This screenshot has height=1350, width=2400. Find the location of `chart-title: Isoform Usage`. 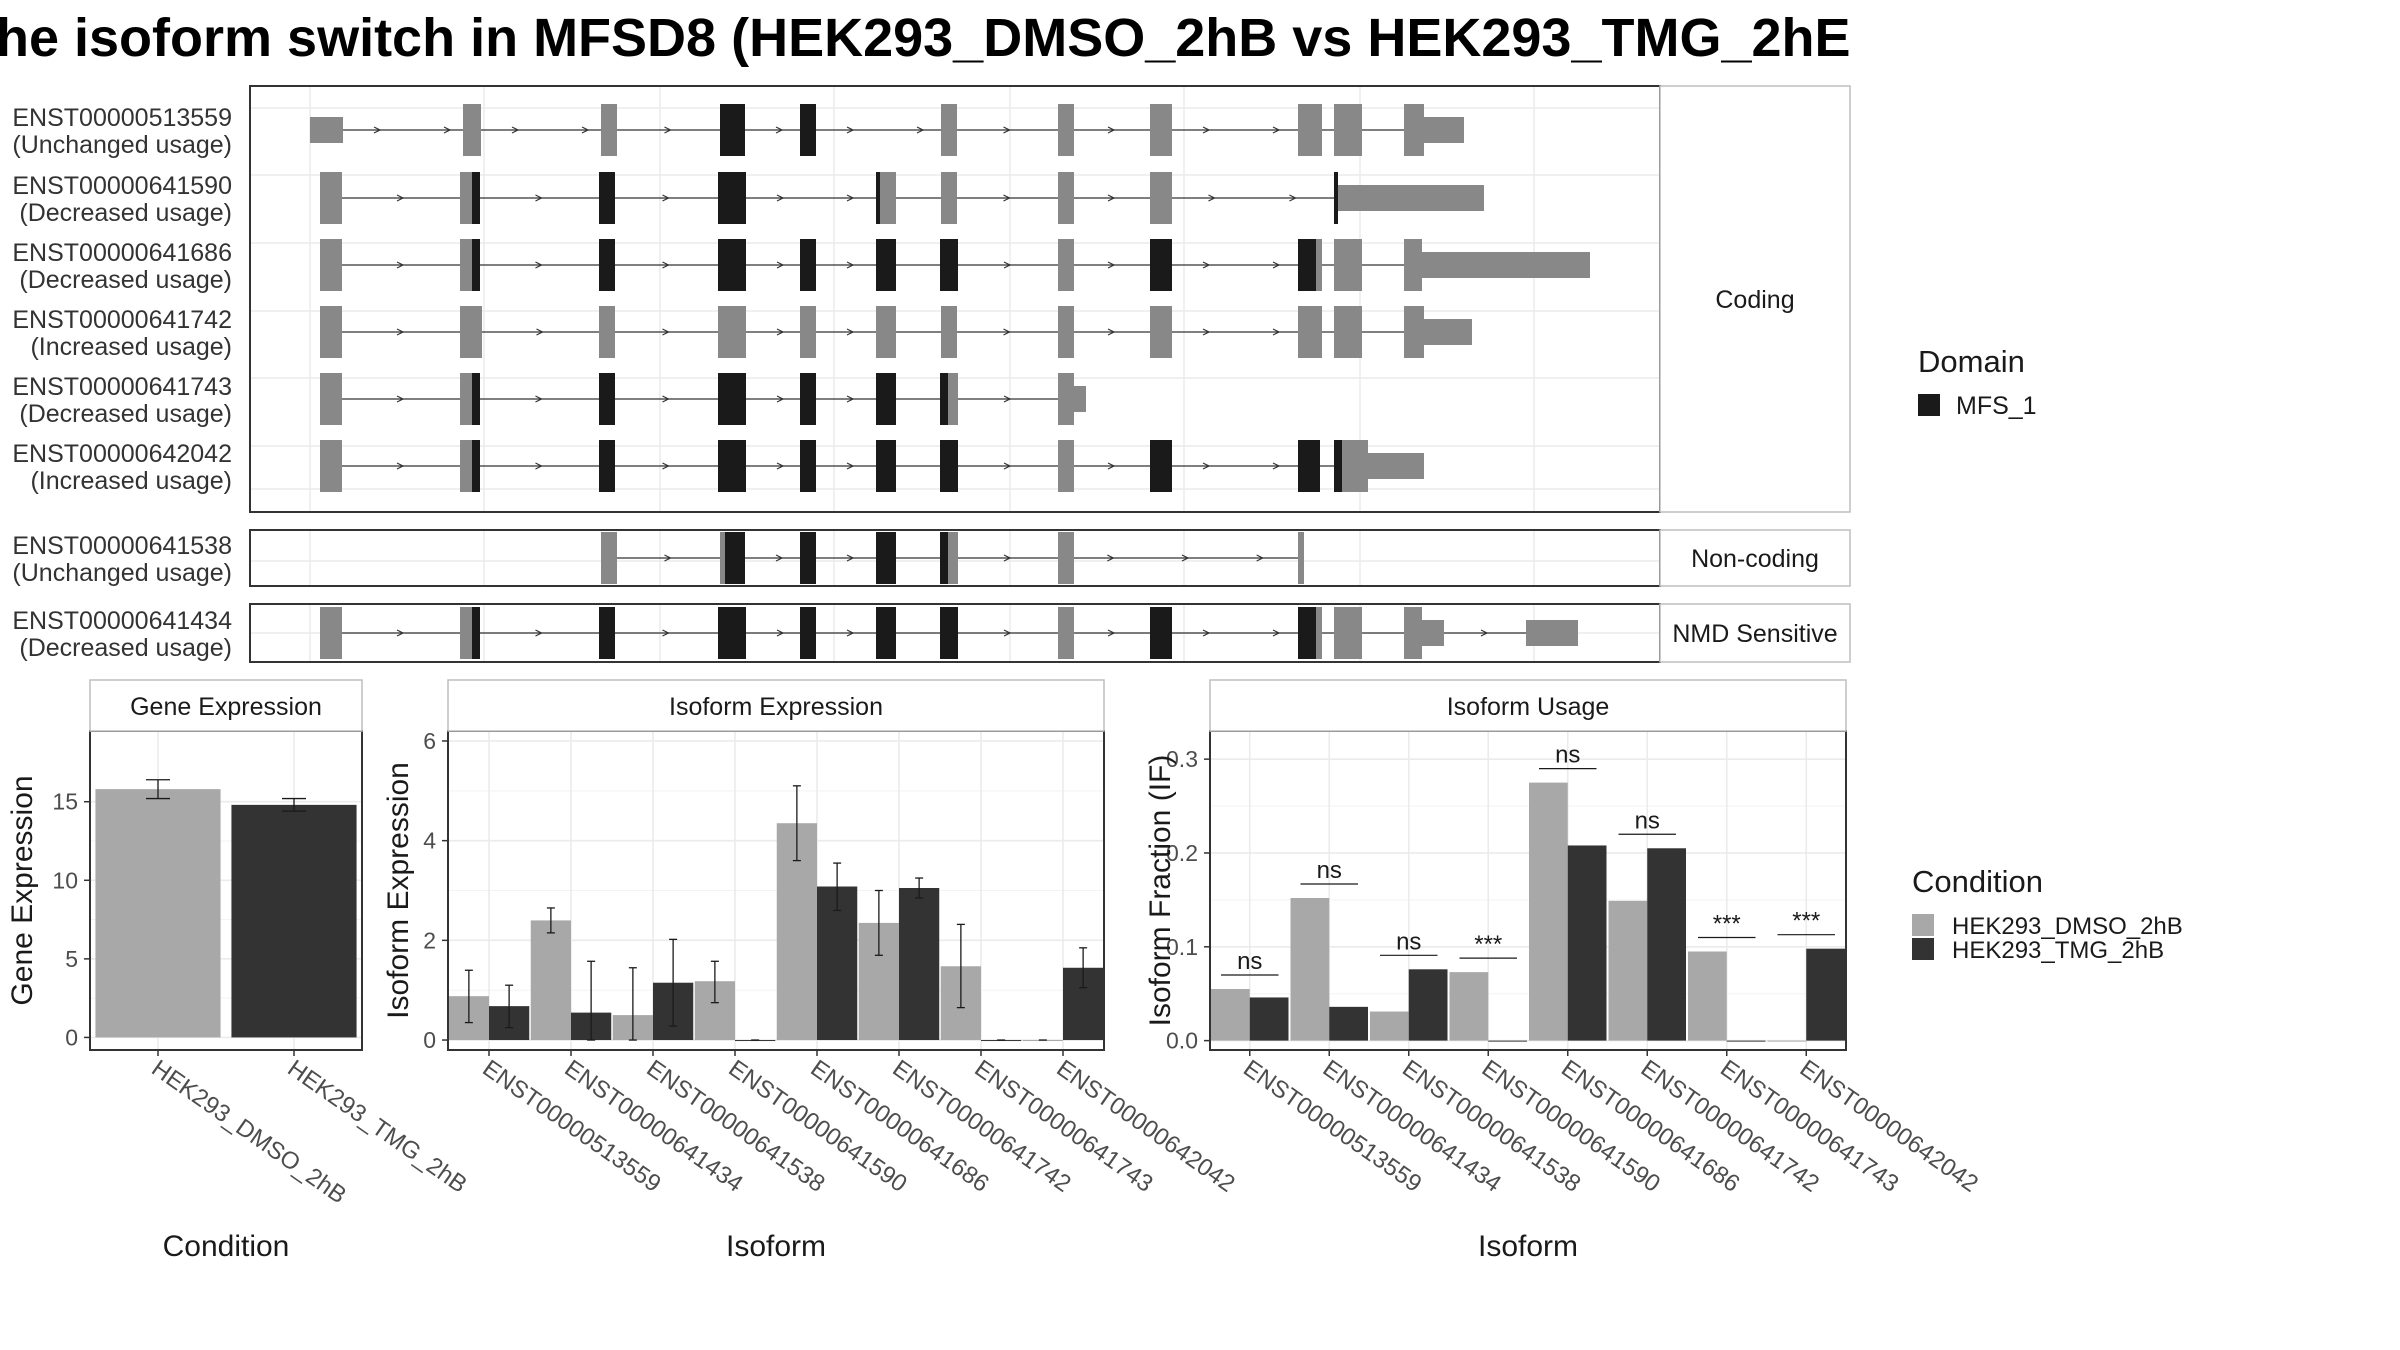

chart-title: Isoform Usage is located at coordinates (1528, 707).